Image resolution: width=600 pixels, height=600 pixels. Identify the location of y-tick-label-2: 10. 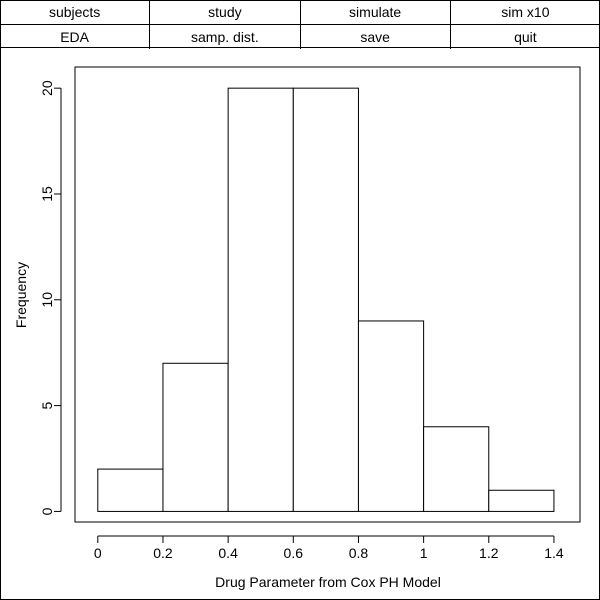
(47, 300).